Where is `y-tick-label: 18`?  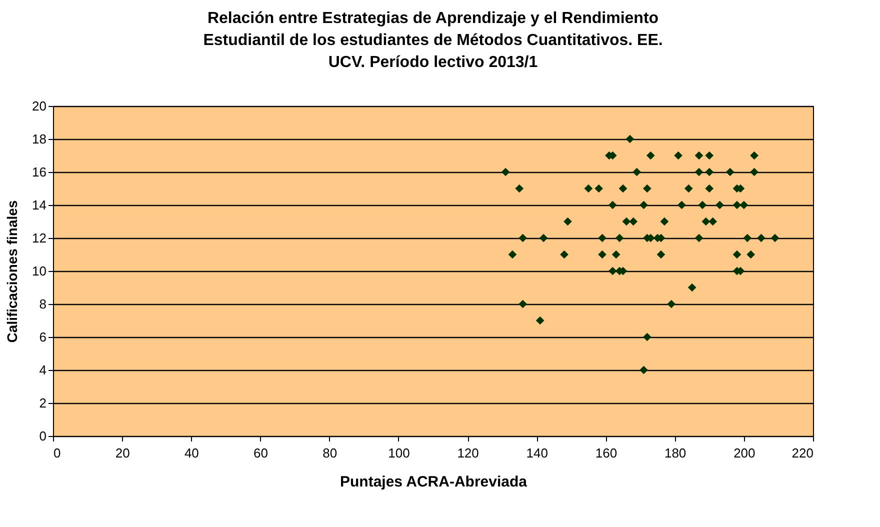 y-tick-label: 18 is located at coordinates (39, 139).